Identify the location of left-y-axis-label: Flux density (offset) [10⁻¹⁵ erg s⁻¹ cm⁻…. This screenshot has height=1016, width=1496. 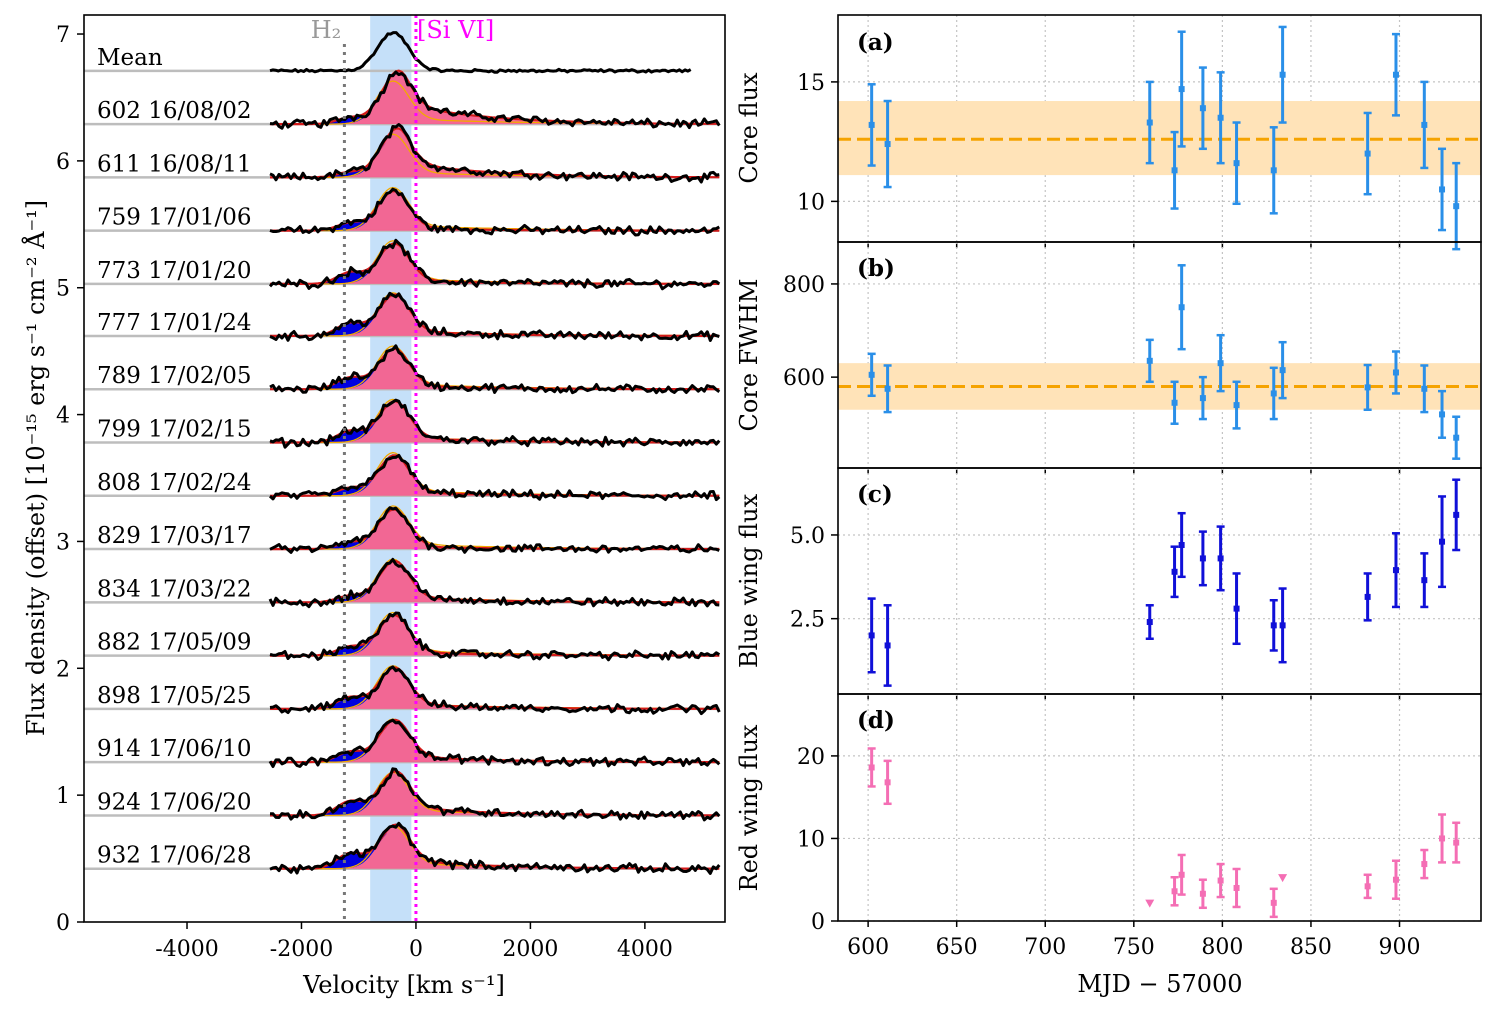
(35, 468).